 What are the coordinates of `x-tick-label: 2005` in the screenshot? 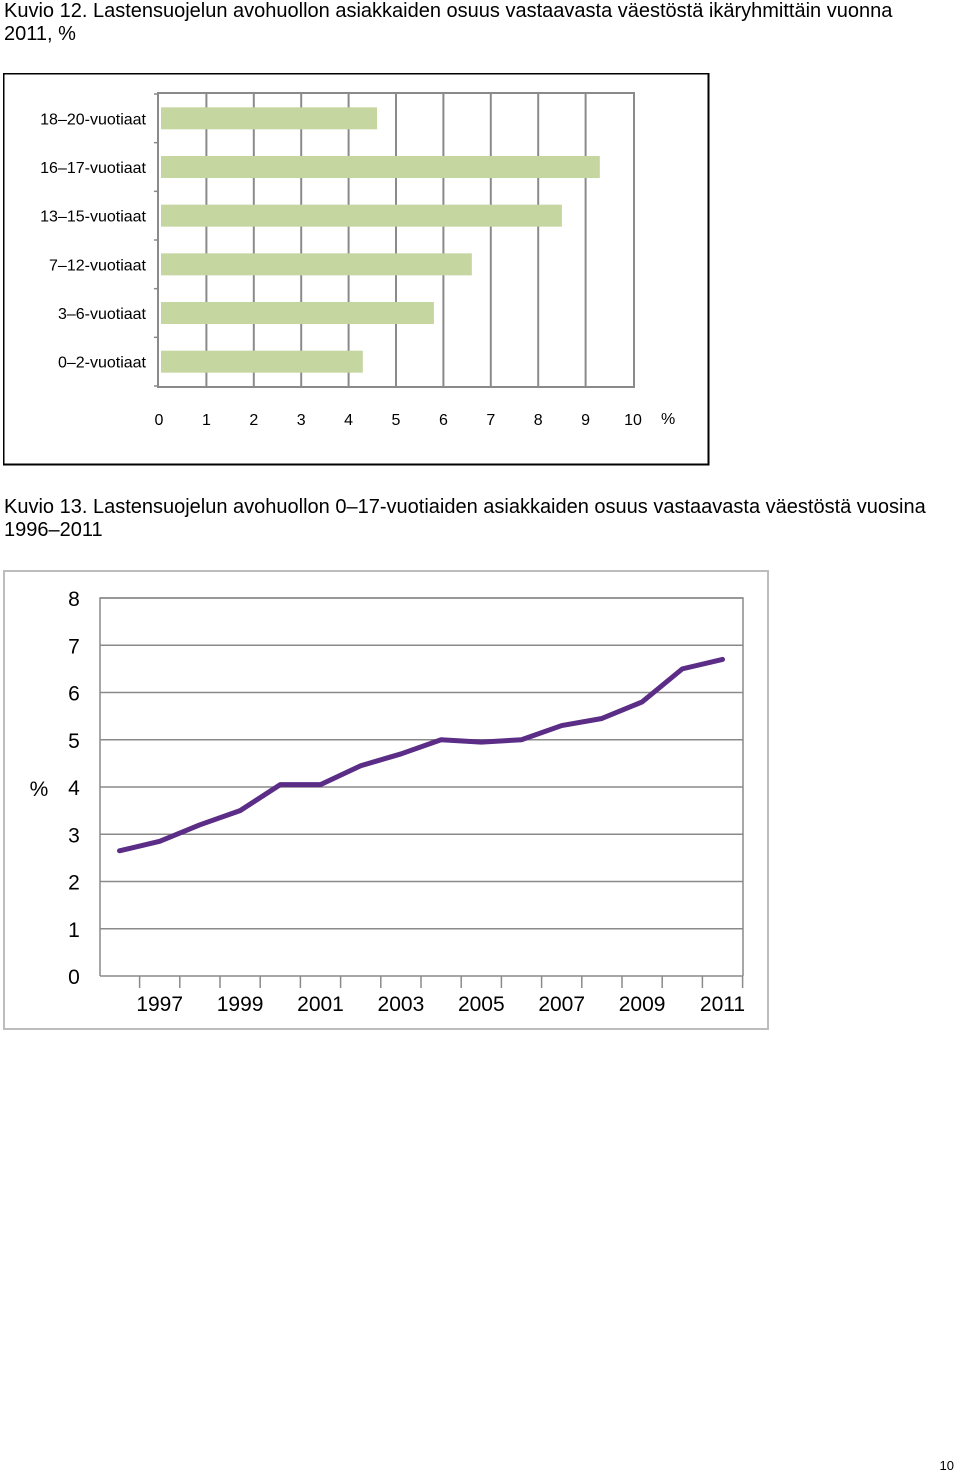 It's located at (481, 1004).